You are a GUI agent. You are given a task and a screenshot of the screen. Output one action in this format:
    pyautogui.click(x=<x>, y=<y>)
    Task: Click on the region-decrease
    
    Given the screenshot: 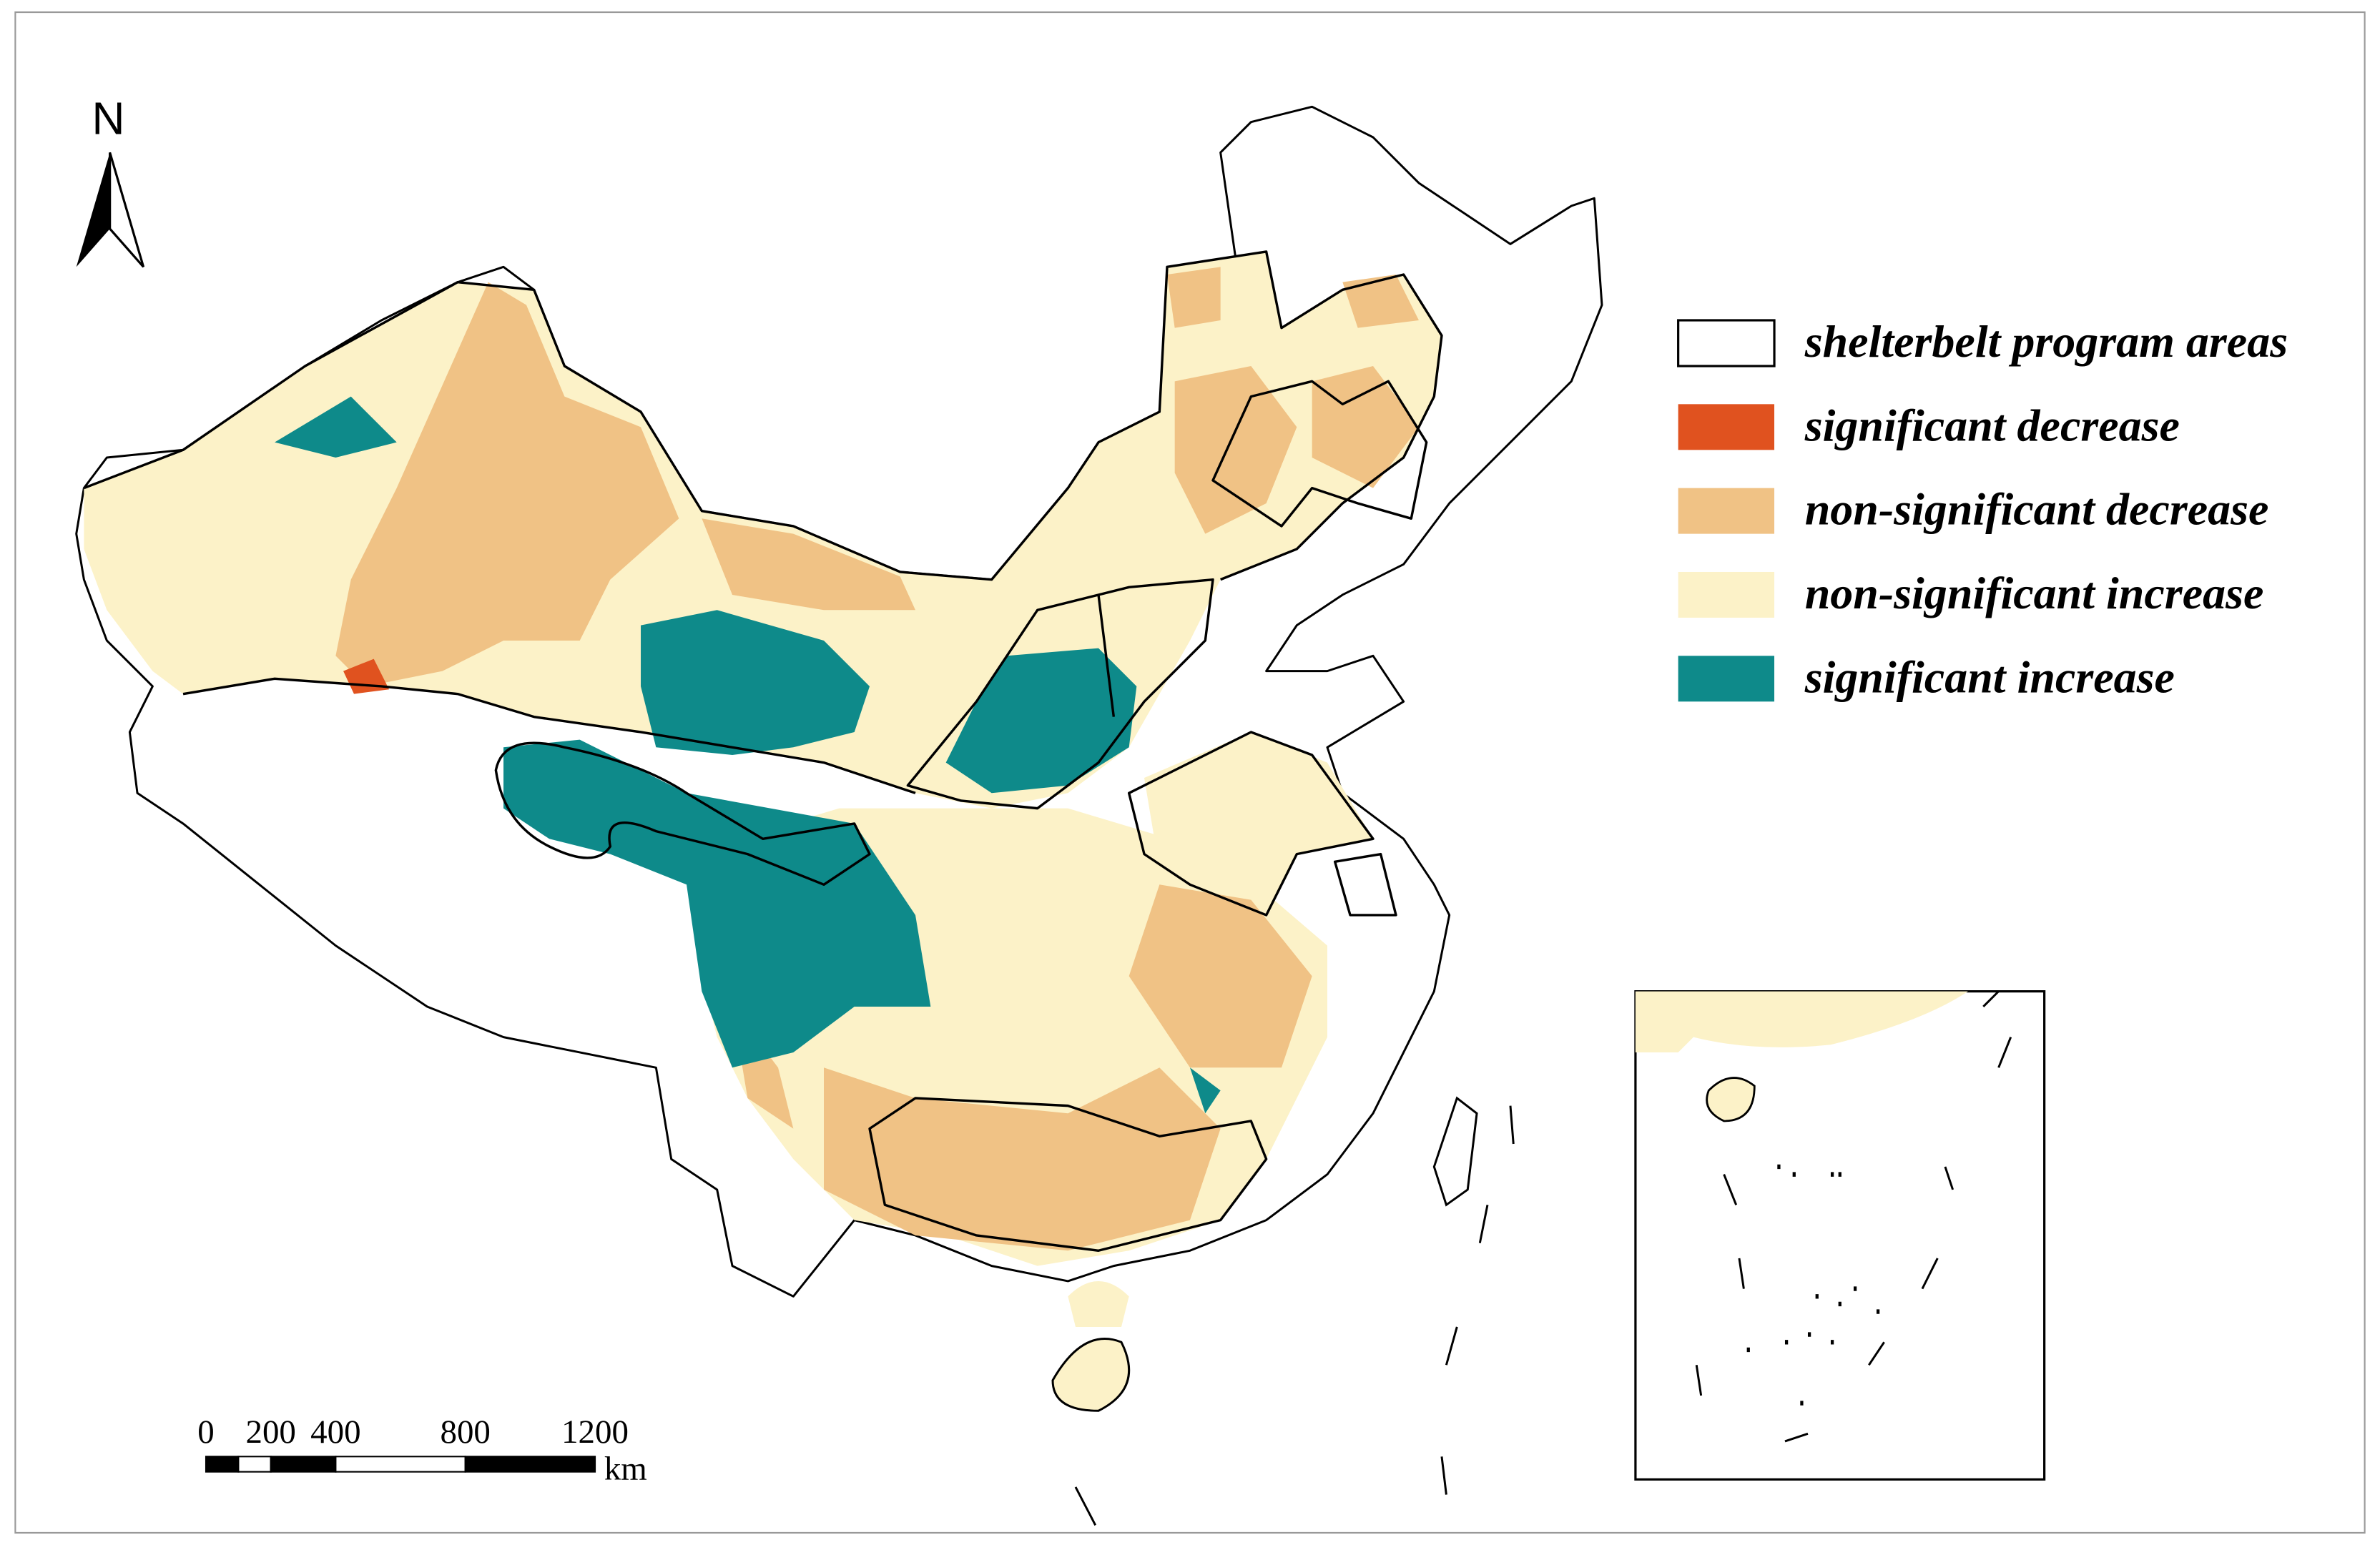 What is the action you would take?
    pyautogui.click(x=877, y=476)
    